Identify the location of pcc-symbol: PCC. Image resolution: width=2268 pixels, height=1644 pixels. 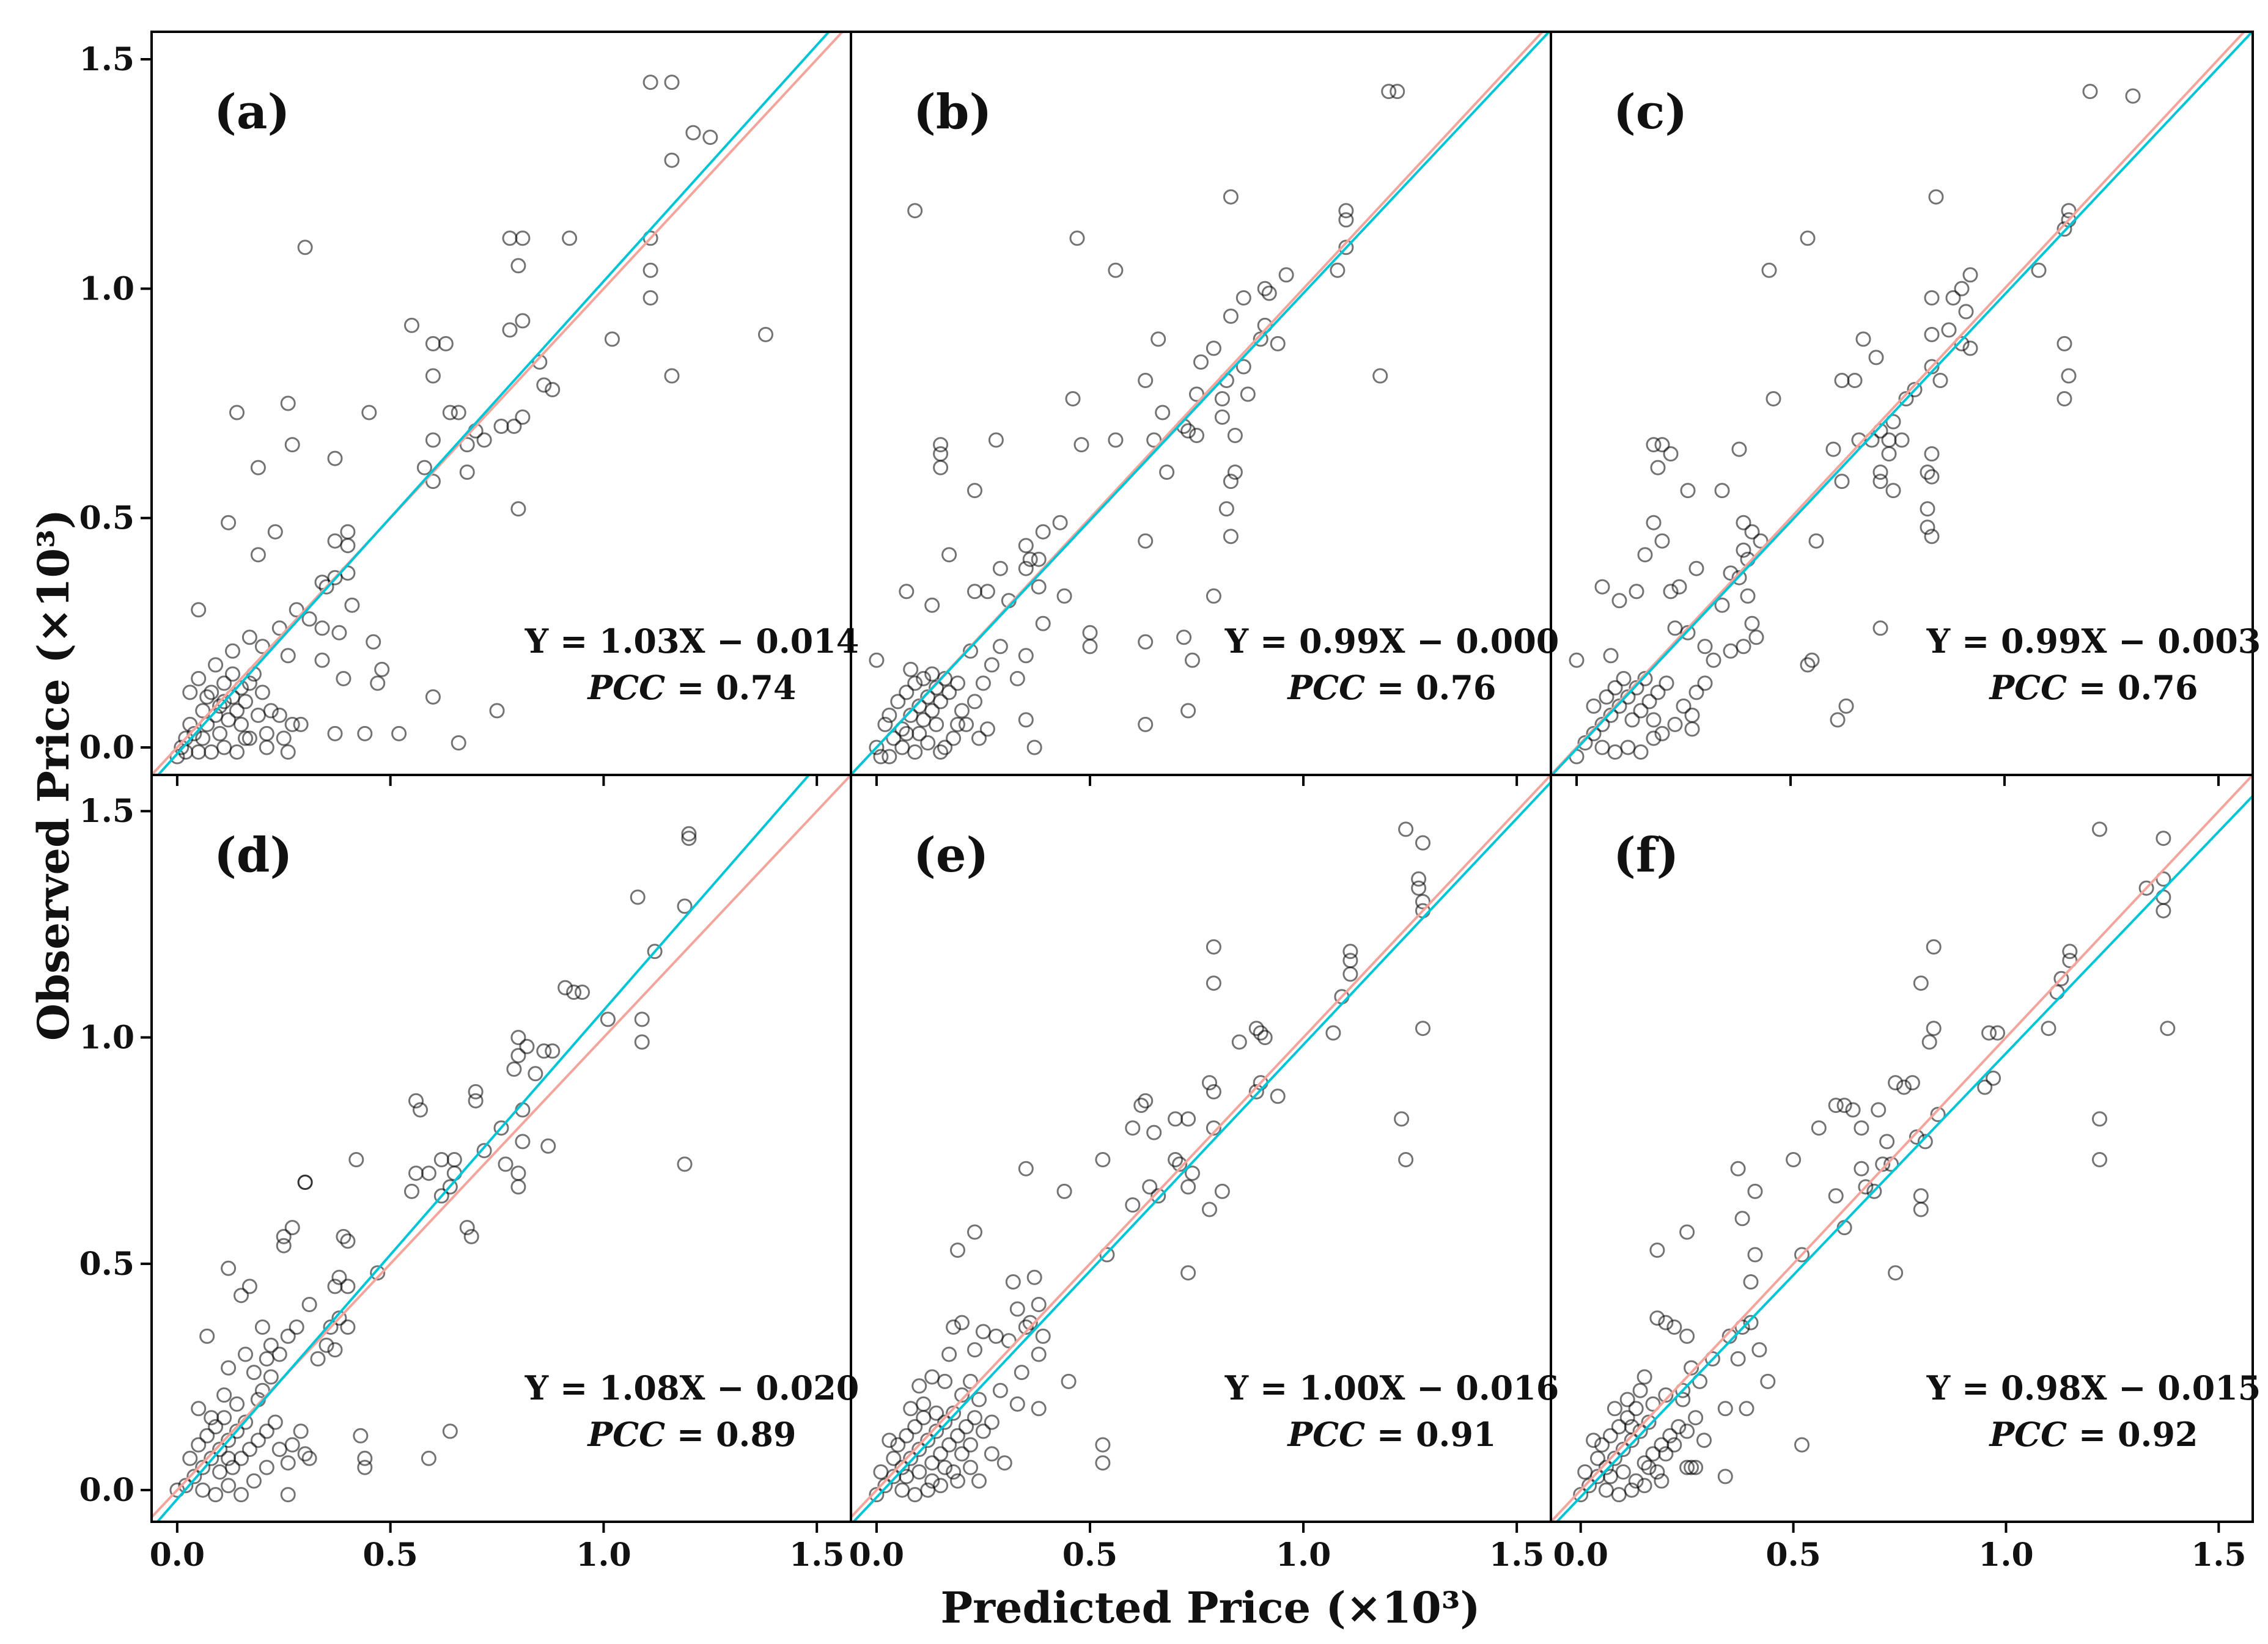
(1326, 1435).